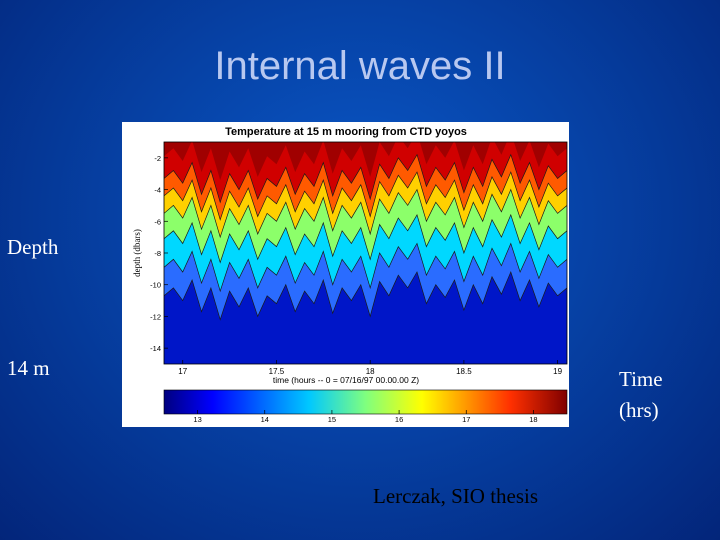 The image size is (720, 540). What do you see at coordinates (332, 419) in the screenshot?
I see `colorbar-tick-label: 15` at bounding box center [332, 419].